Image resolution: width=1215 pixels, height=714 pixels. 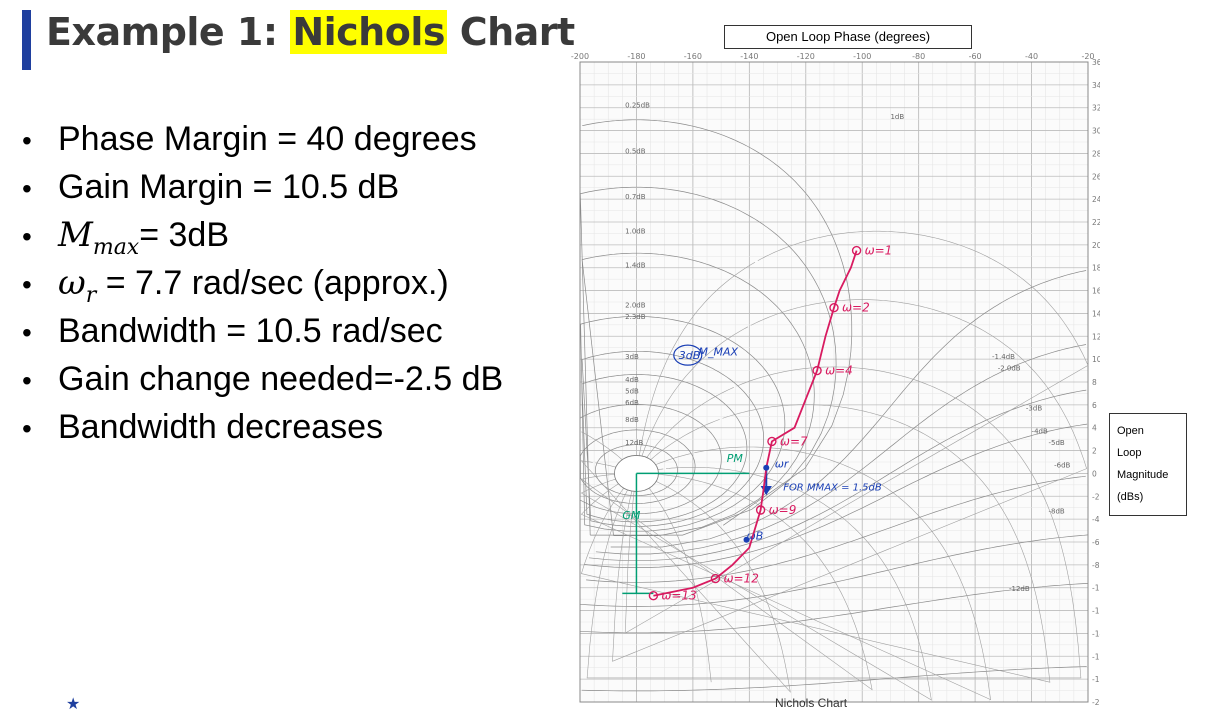 What do you see at coordinates (833, 56) in the screenshot?
I see `x-tick-labels: -200 -180 -160 -140 -120 -100 -80 -60 -40 -20` at bounding box center [833, 56].